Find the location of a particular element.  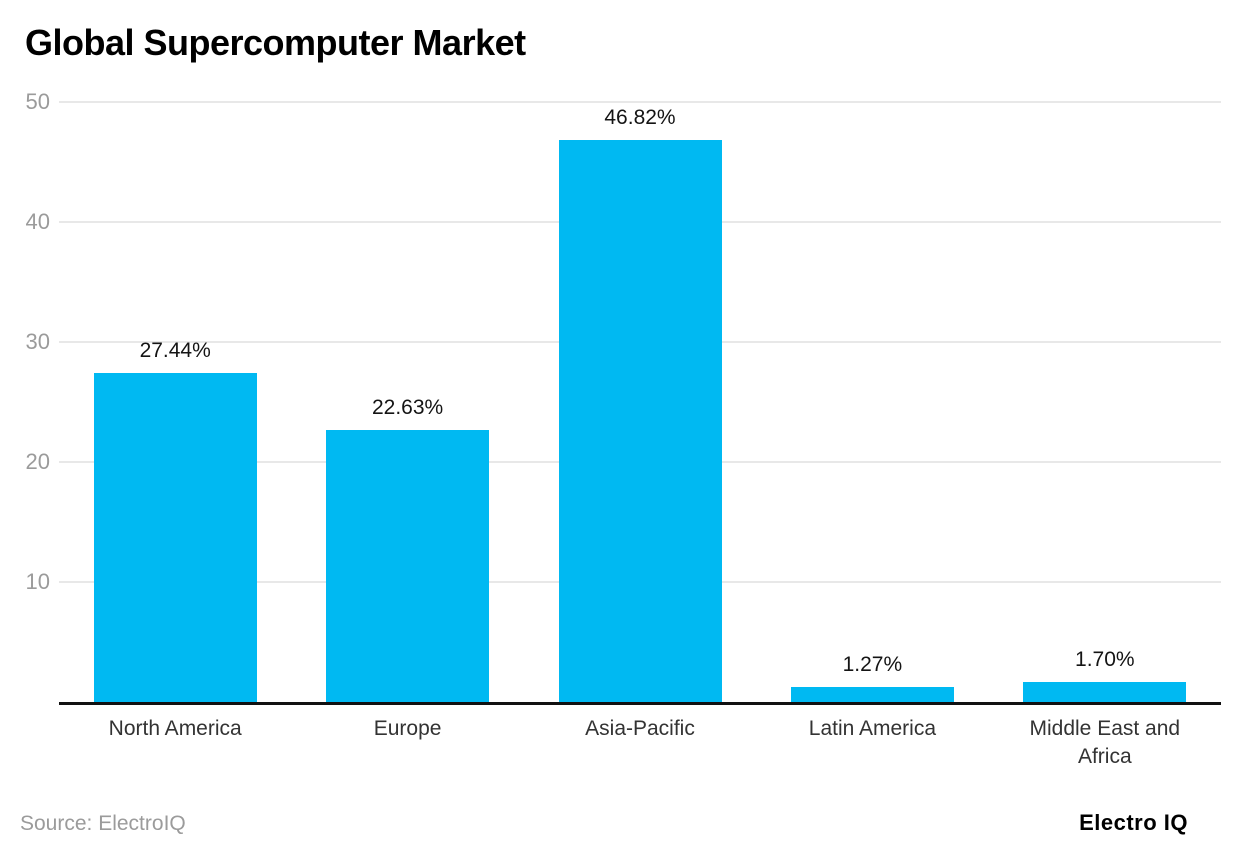

bar-value-label: 22.63% is located at coordinates (407, 408).